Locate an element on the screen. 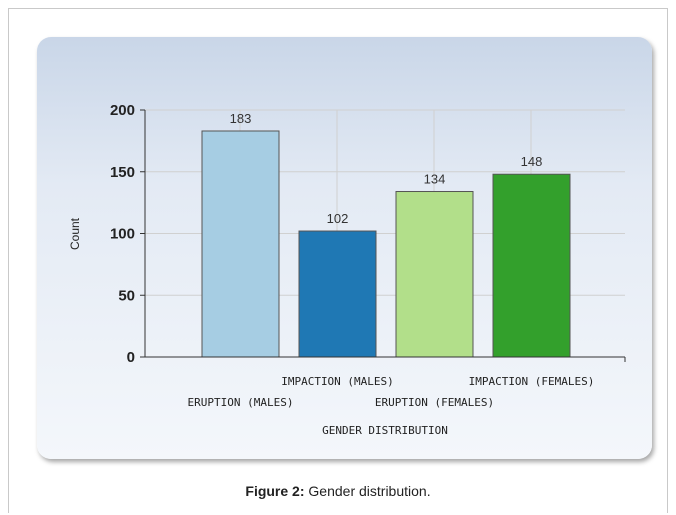  y-tick-label: 200 is located at coordinates (122, 110).